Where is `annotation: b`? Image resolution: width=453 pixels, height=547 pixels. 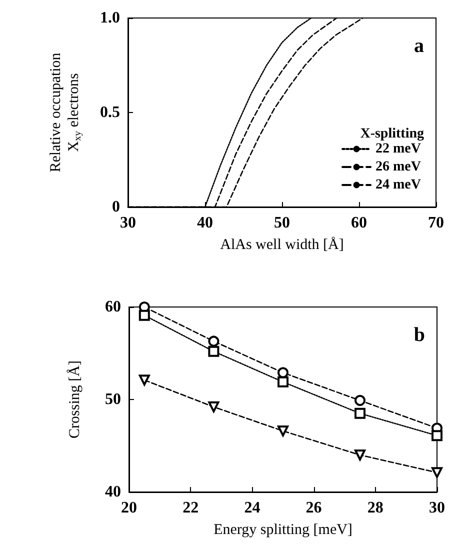 annotation: b is located at coordinates (419, 335).